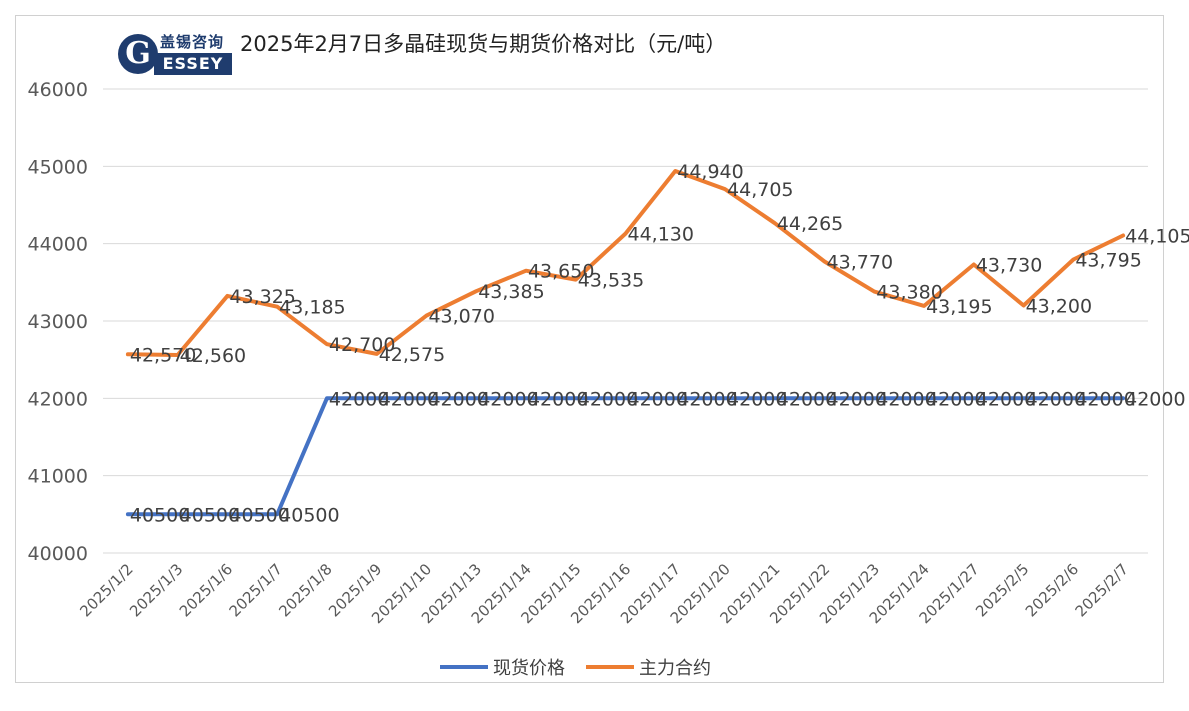 This screenshot has width=1189, height=711. Describe the element at coordinates (611, 281) in the screenshot. I see `data-label: 43,535` at that location.